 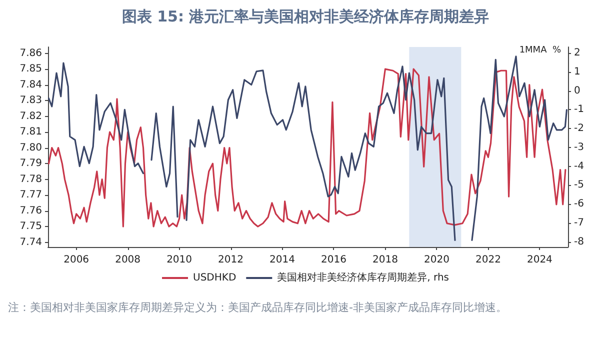 What do you see at coordinates (579, 128) in the screenshot?
I see `y2-tick-label: -2` at bounding box center [579, 128].